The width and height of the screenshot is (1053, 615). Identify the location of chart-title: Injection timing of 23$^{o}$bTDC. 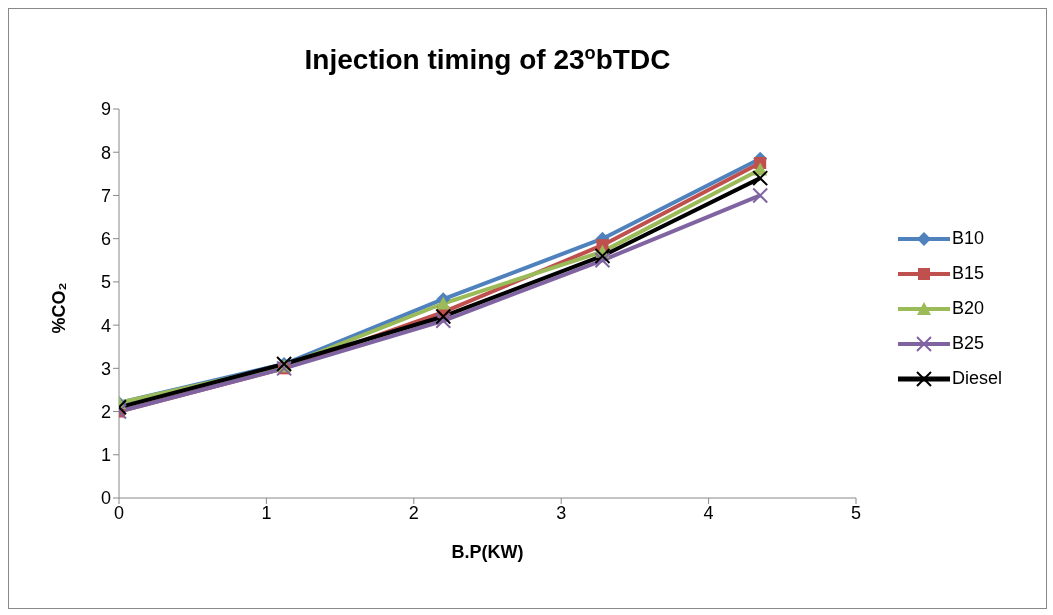
(487, 59).